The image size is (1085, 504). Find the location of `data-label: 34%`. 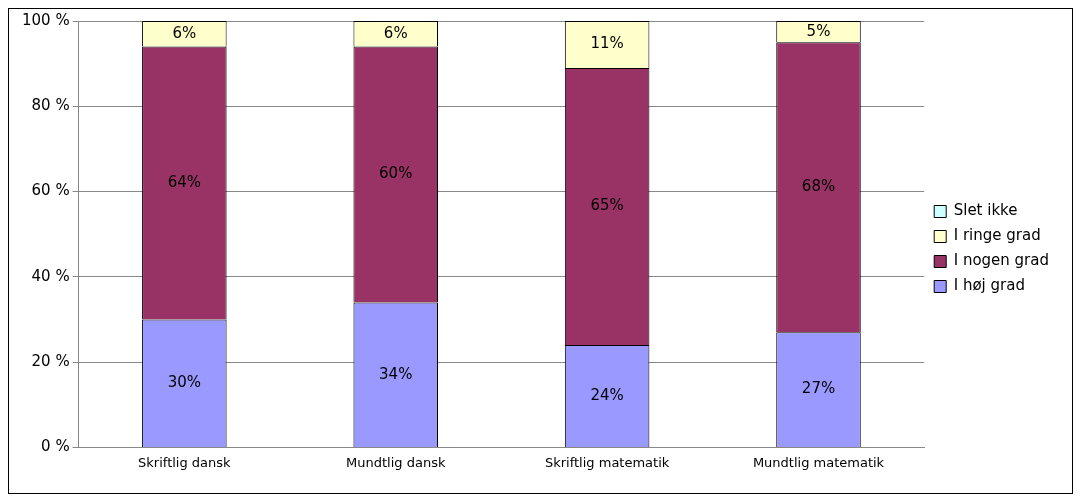

data-label: 34% is located at coordinates (396, 373).